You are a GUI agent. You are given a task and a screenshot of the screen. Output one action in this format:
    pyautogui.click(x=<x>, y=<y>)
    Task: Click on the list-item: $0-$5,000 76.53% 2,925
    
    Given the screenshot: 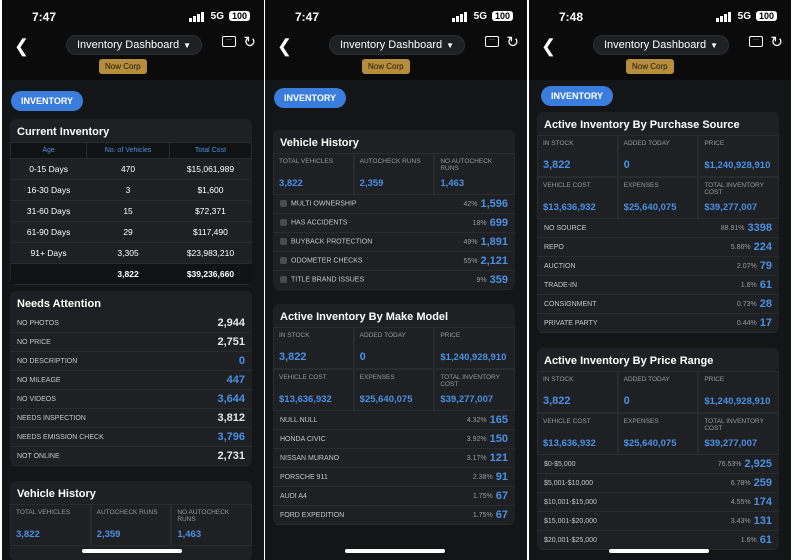 What is the action you would take?
    pyautogui.click(x=658, y=464)
    